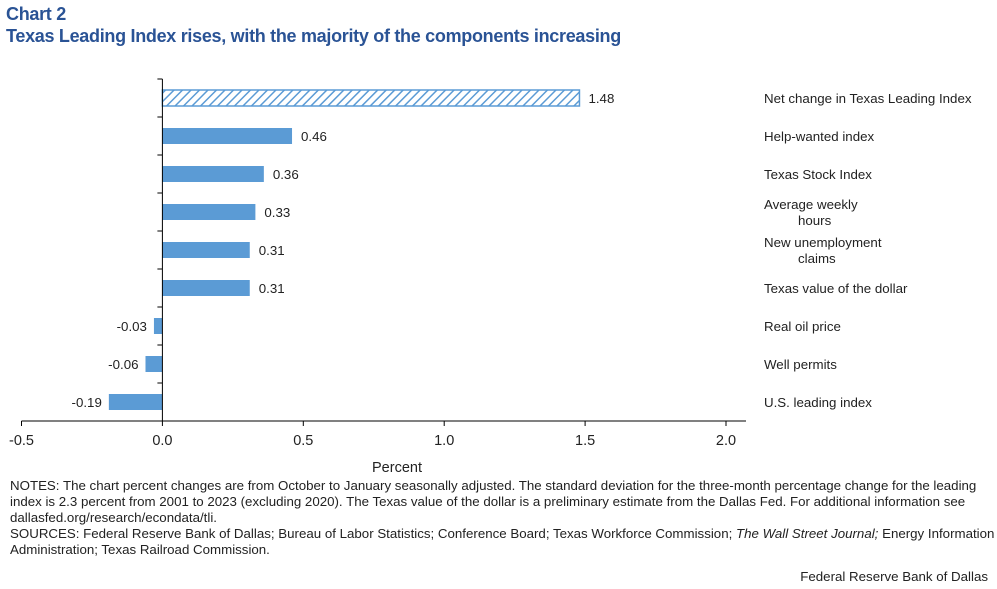 The width and height of the screenshot is (997, 589). What do you see at coordinates (36, 14) in the screenshot?
I see `chart-number: Chart 2` at bounding box center [36, 14].